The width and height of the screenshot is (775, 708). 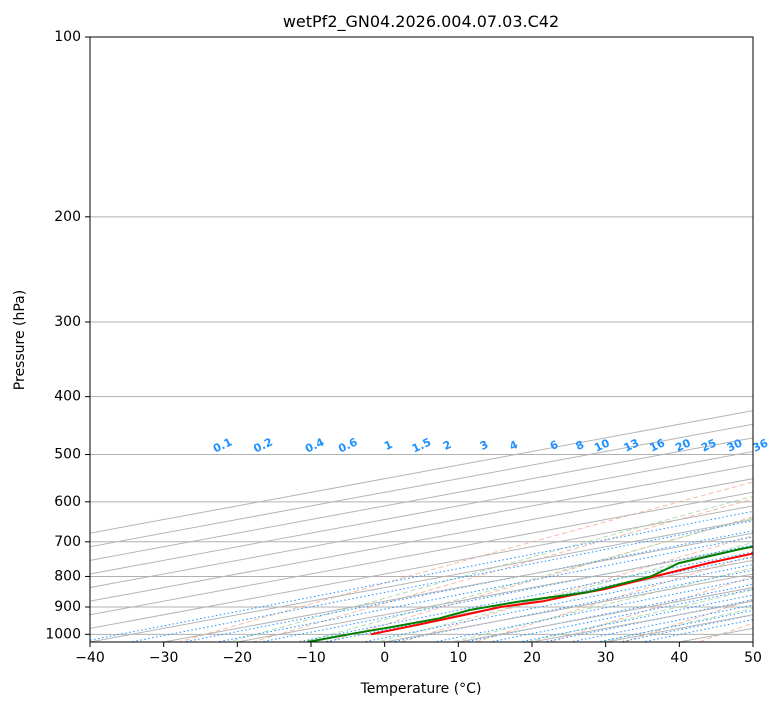 What do you see at coordinates (532, 658) in the screenshot?
I see `x-tick-label: 20` at bounding box center [532, 658].